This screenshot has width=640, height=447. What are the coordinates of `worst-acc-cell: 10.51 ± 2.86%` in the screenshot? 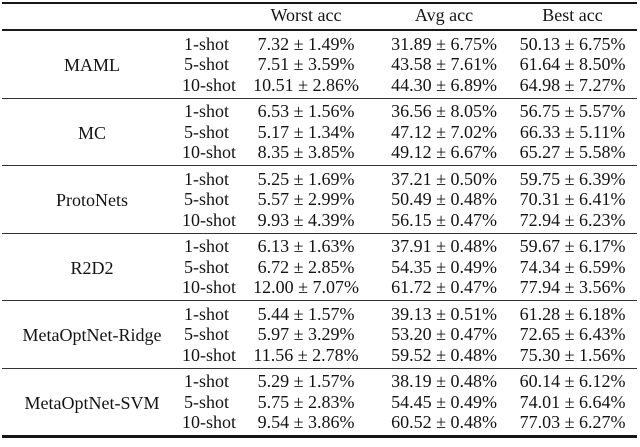 It's located at (306, 84).